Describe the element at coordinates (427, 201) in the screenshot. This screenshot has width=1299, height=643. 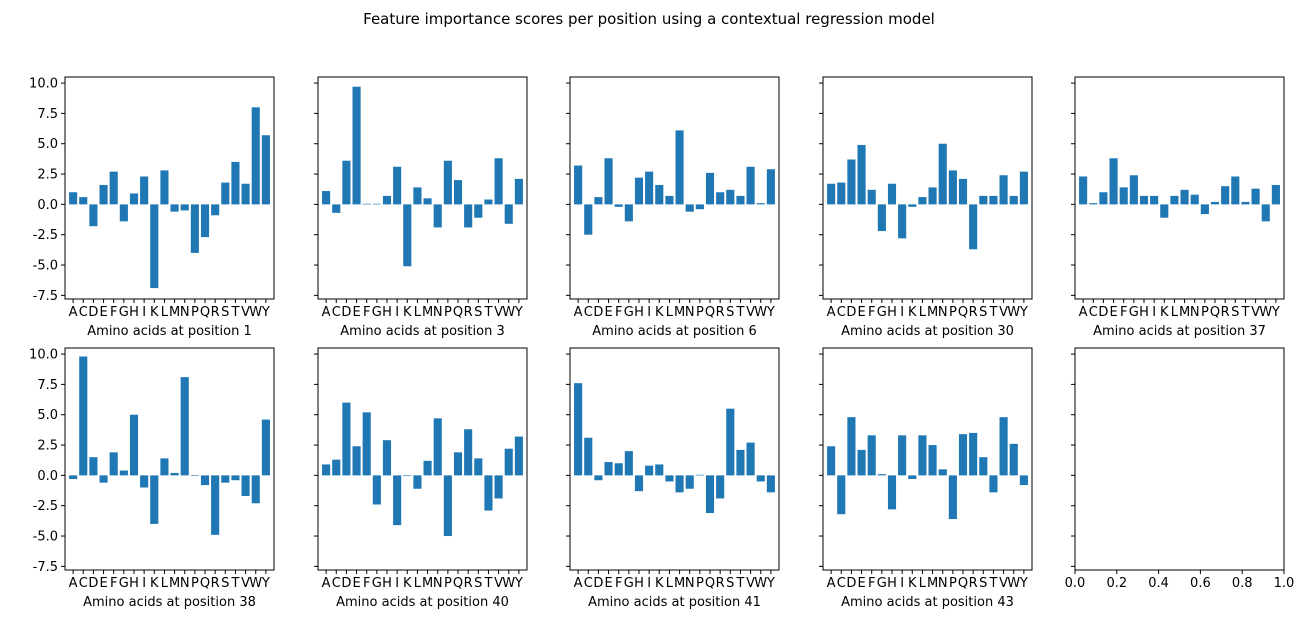
I see `bar-M` at that location.